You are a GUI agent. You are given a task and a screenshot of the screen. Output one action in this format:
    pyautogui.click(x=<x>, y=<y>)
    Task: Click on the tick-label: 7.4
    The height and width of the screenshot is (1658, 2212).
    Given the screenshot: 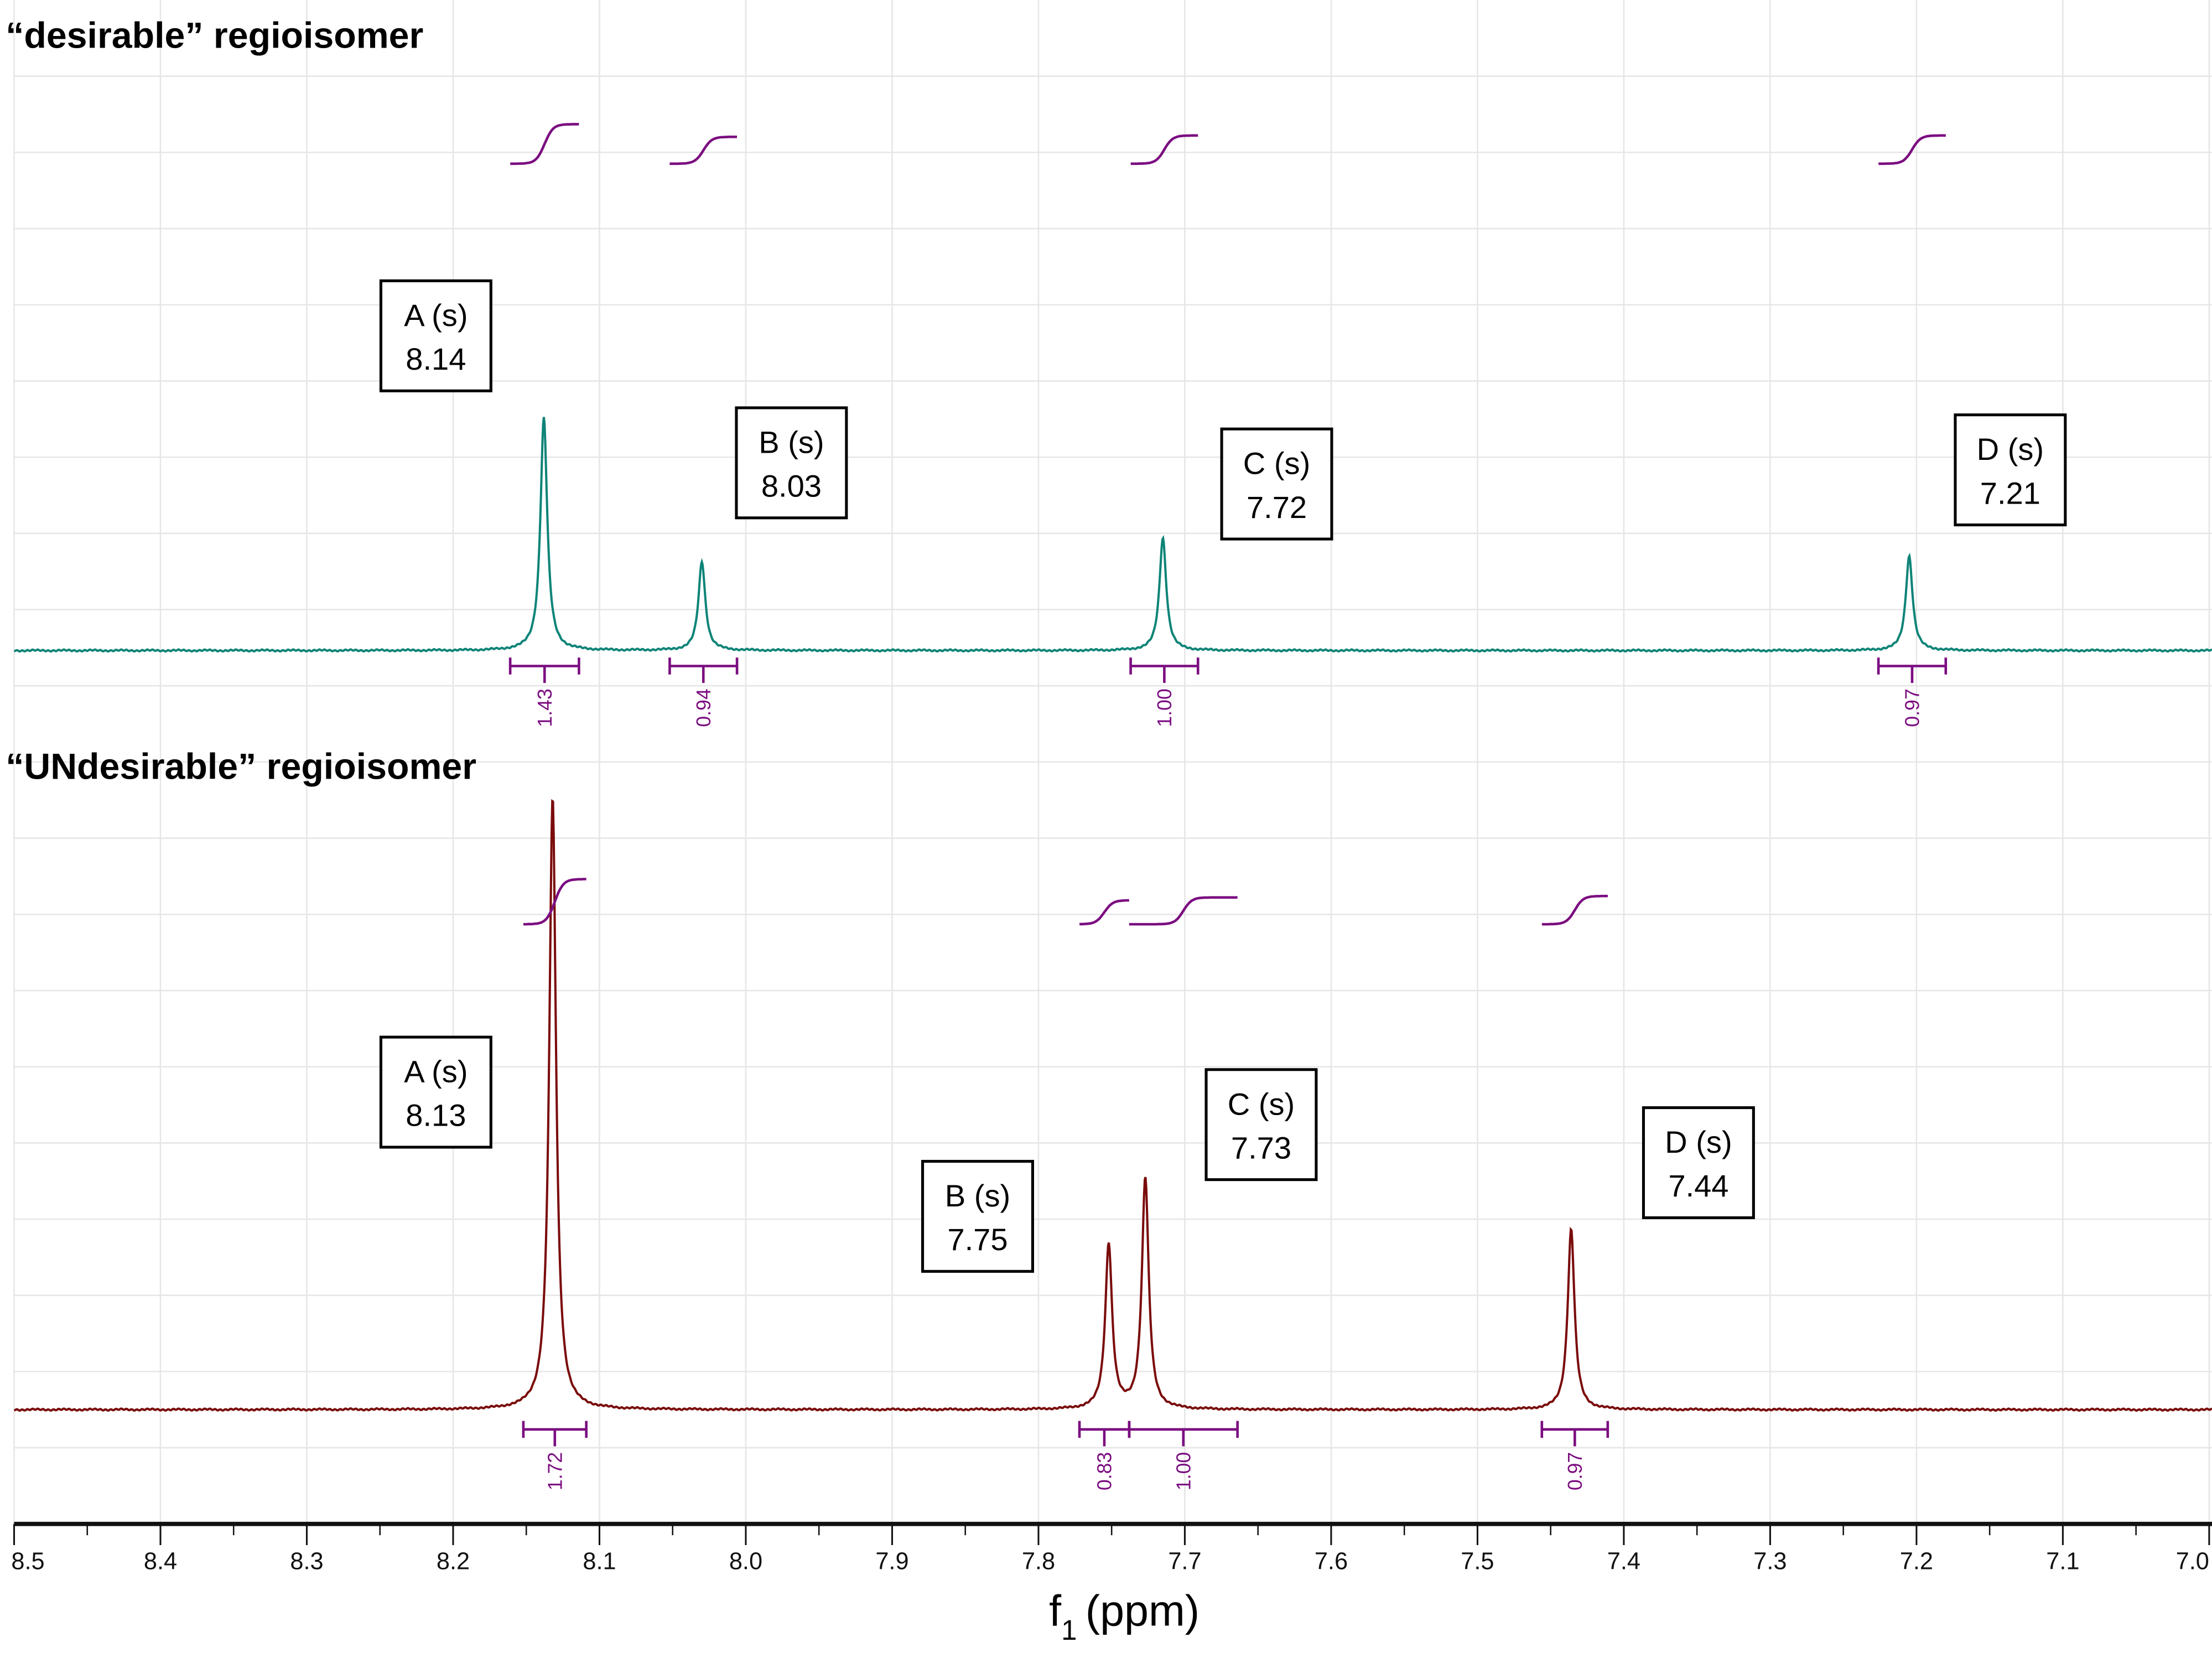 What is the action you would take?
    pyautogui.click(x=1623, y=1561)
    